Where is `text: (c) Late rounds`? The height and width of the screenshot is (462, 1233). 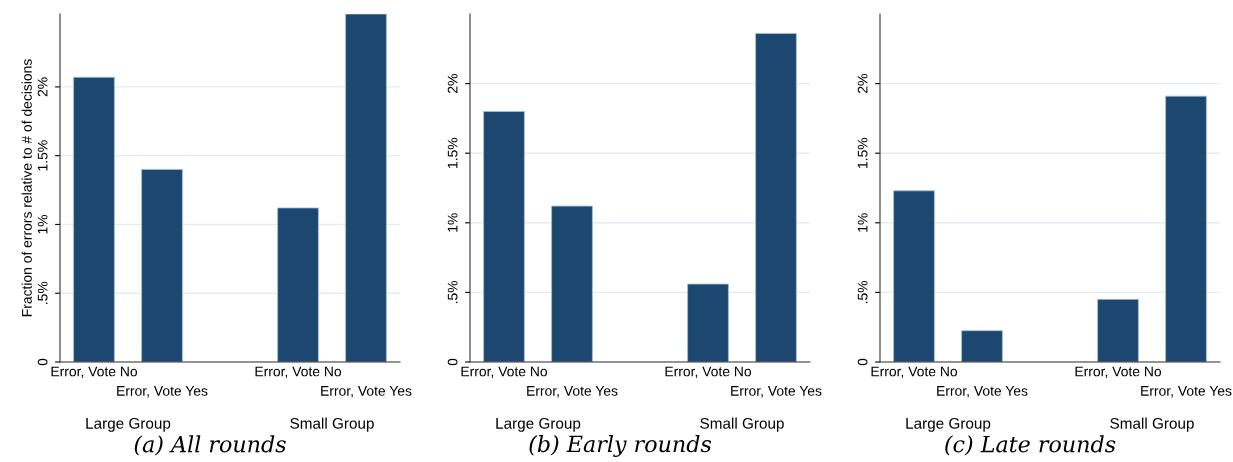 text: (c) Late rounds is located at coordinates (1030, 445).